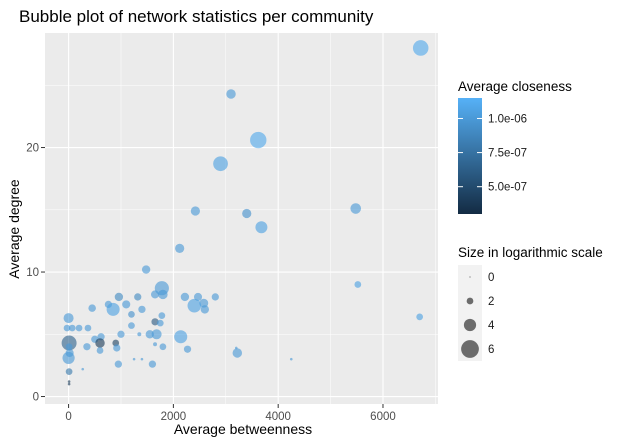 Image resolution: width=632 pixels, height=445 pixels. What do you see at coordinates (507, 188) in the screenshot?
I see `colorbar-label: 5.0e-07` at bounding box center [507, 188].